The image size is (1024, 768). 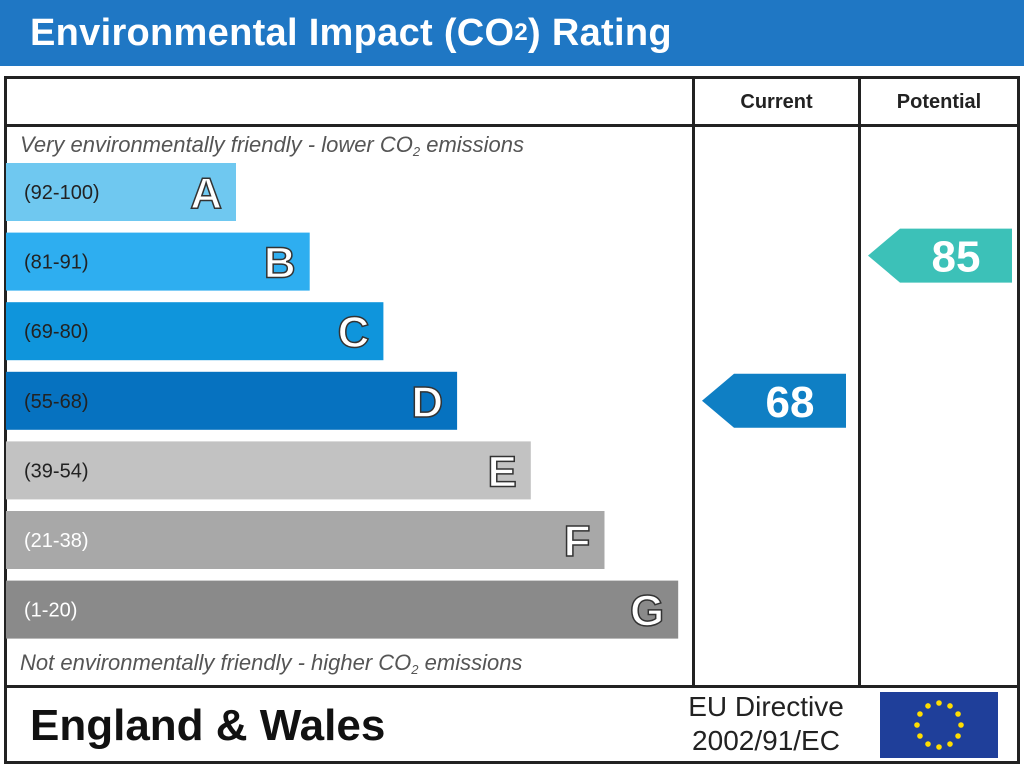 What do you see at coordinates (415, 669) in the screenshot?
I see `note-bottom-sub: 2` at bounding box center [415, 669].